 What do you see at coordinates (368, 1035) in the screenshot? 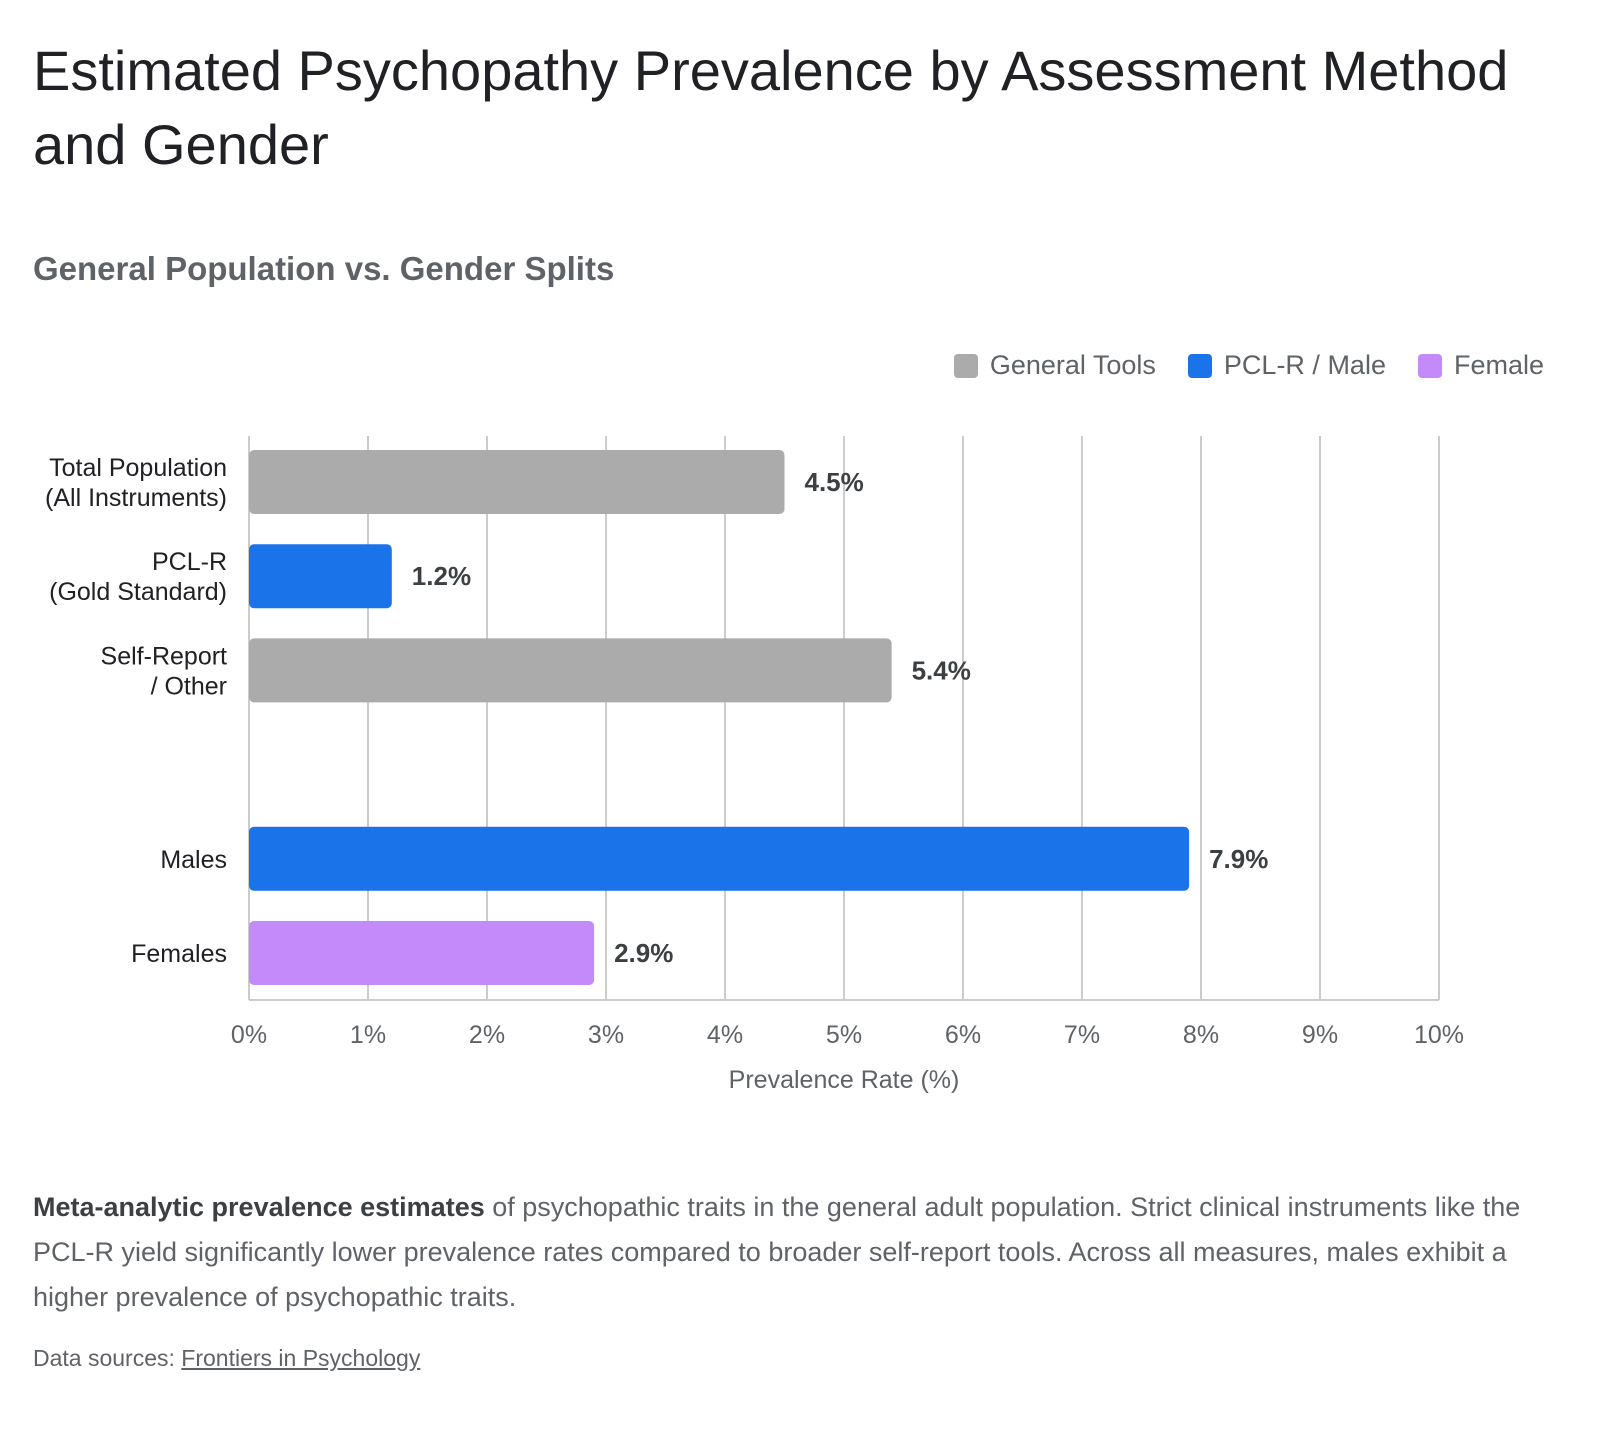
I see `x-tick-label: 1%` at bounding box center [368, 1035].